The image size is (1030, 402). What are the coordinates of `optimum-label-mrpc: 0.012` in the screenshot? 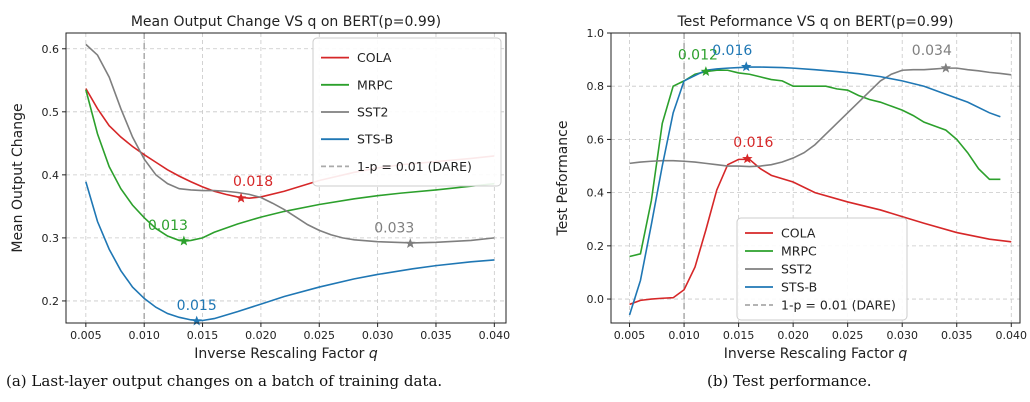 It's located at (698, 56).